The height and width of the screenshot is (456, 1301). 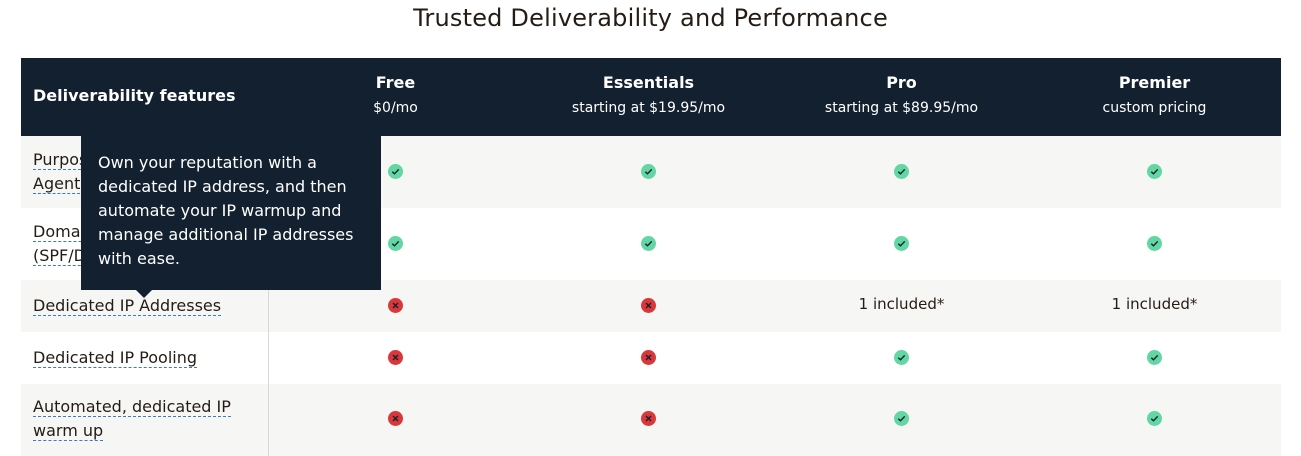 What do you see at coordinates (650, 18) in the screenshot?
I see `page-title: Trusted Deliverability and Performance` at bounding box center [650, 18].